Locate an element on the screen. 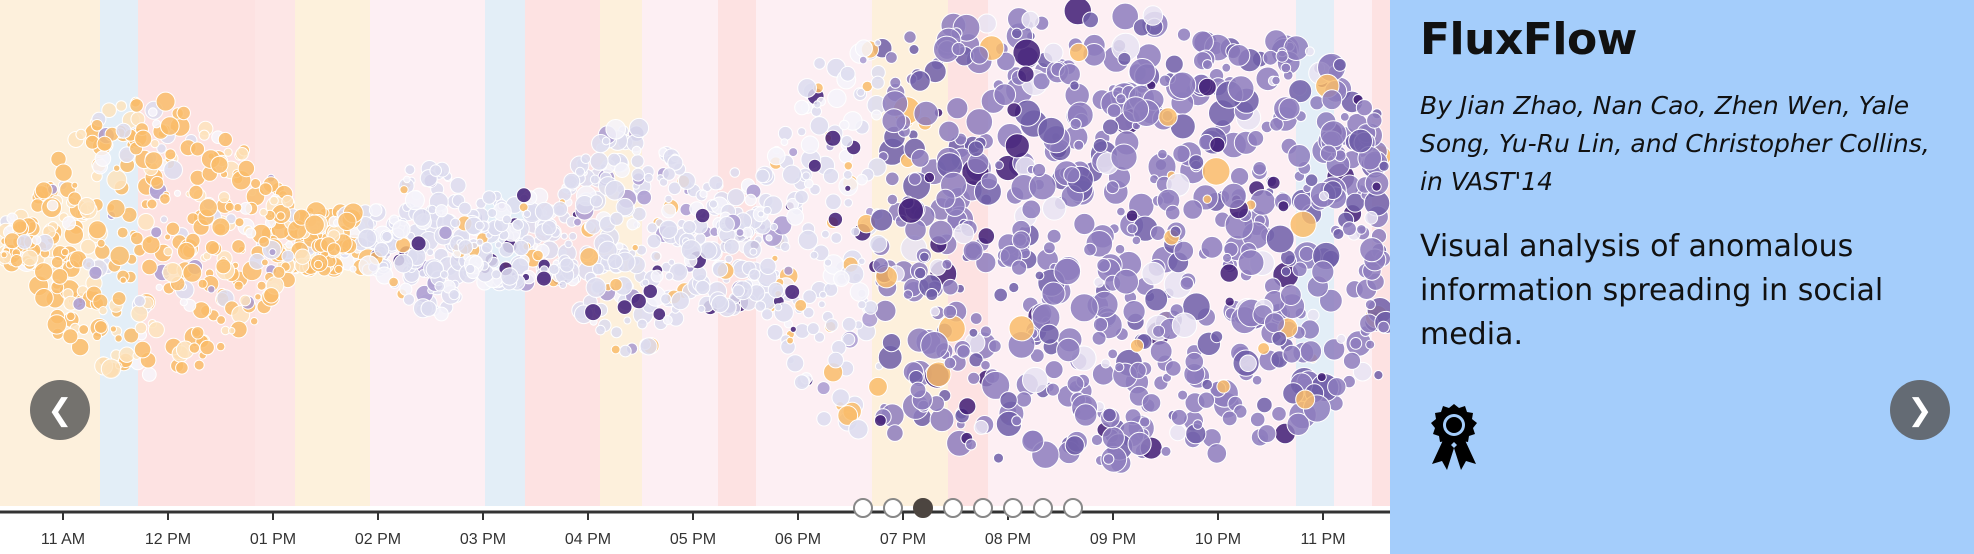  previous-slide-button: ❮ is located at coordinates (60, 410).